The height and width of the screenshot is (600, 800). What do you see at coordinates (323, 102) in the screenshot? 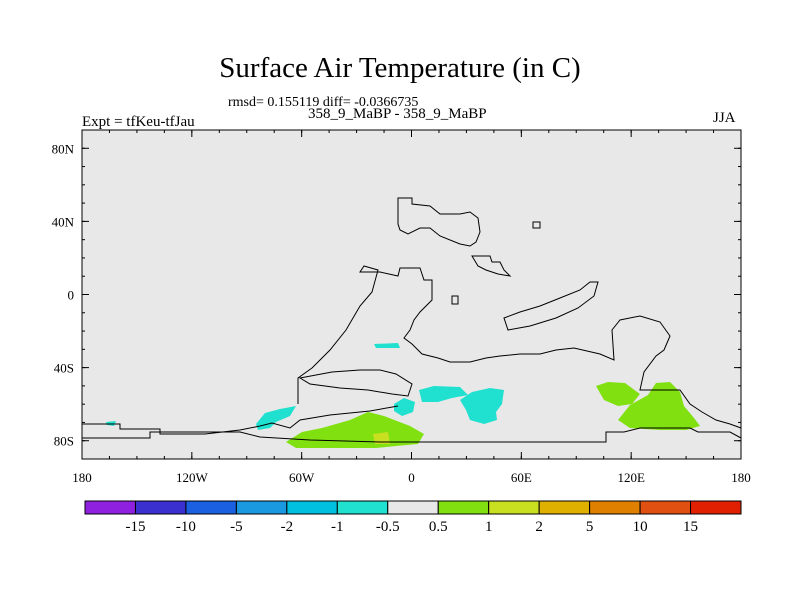
I see `stats-text: rmsd= 0.155119 diff= -0.0366735` at bounding box center [323, 102].